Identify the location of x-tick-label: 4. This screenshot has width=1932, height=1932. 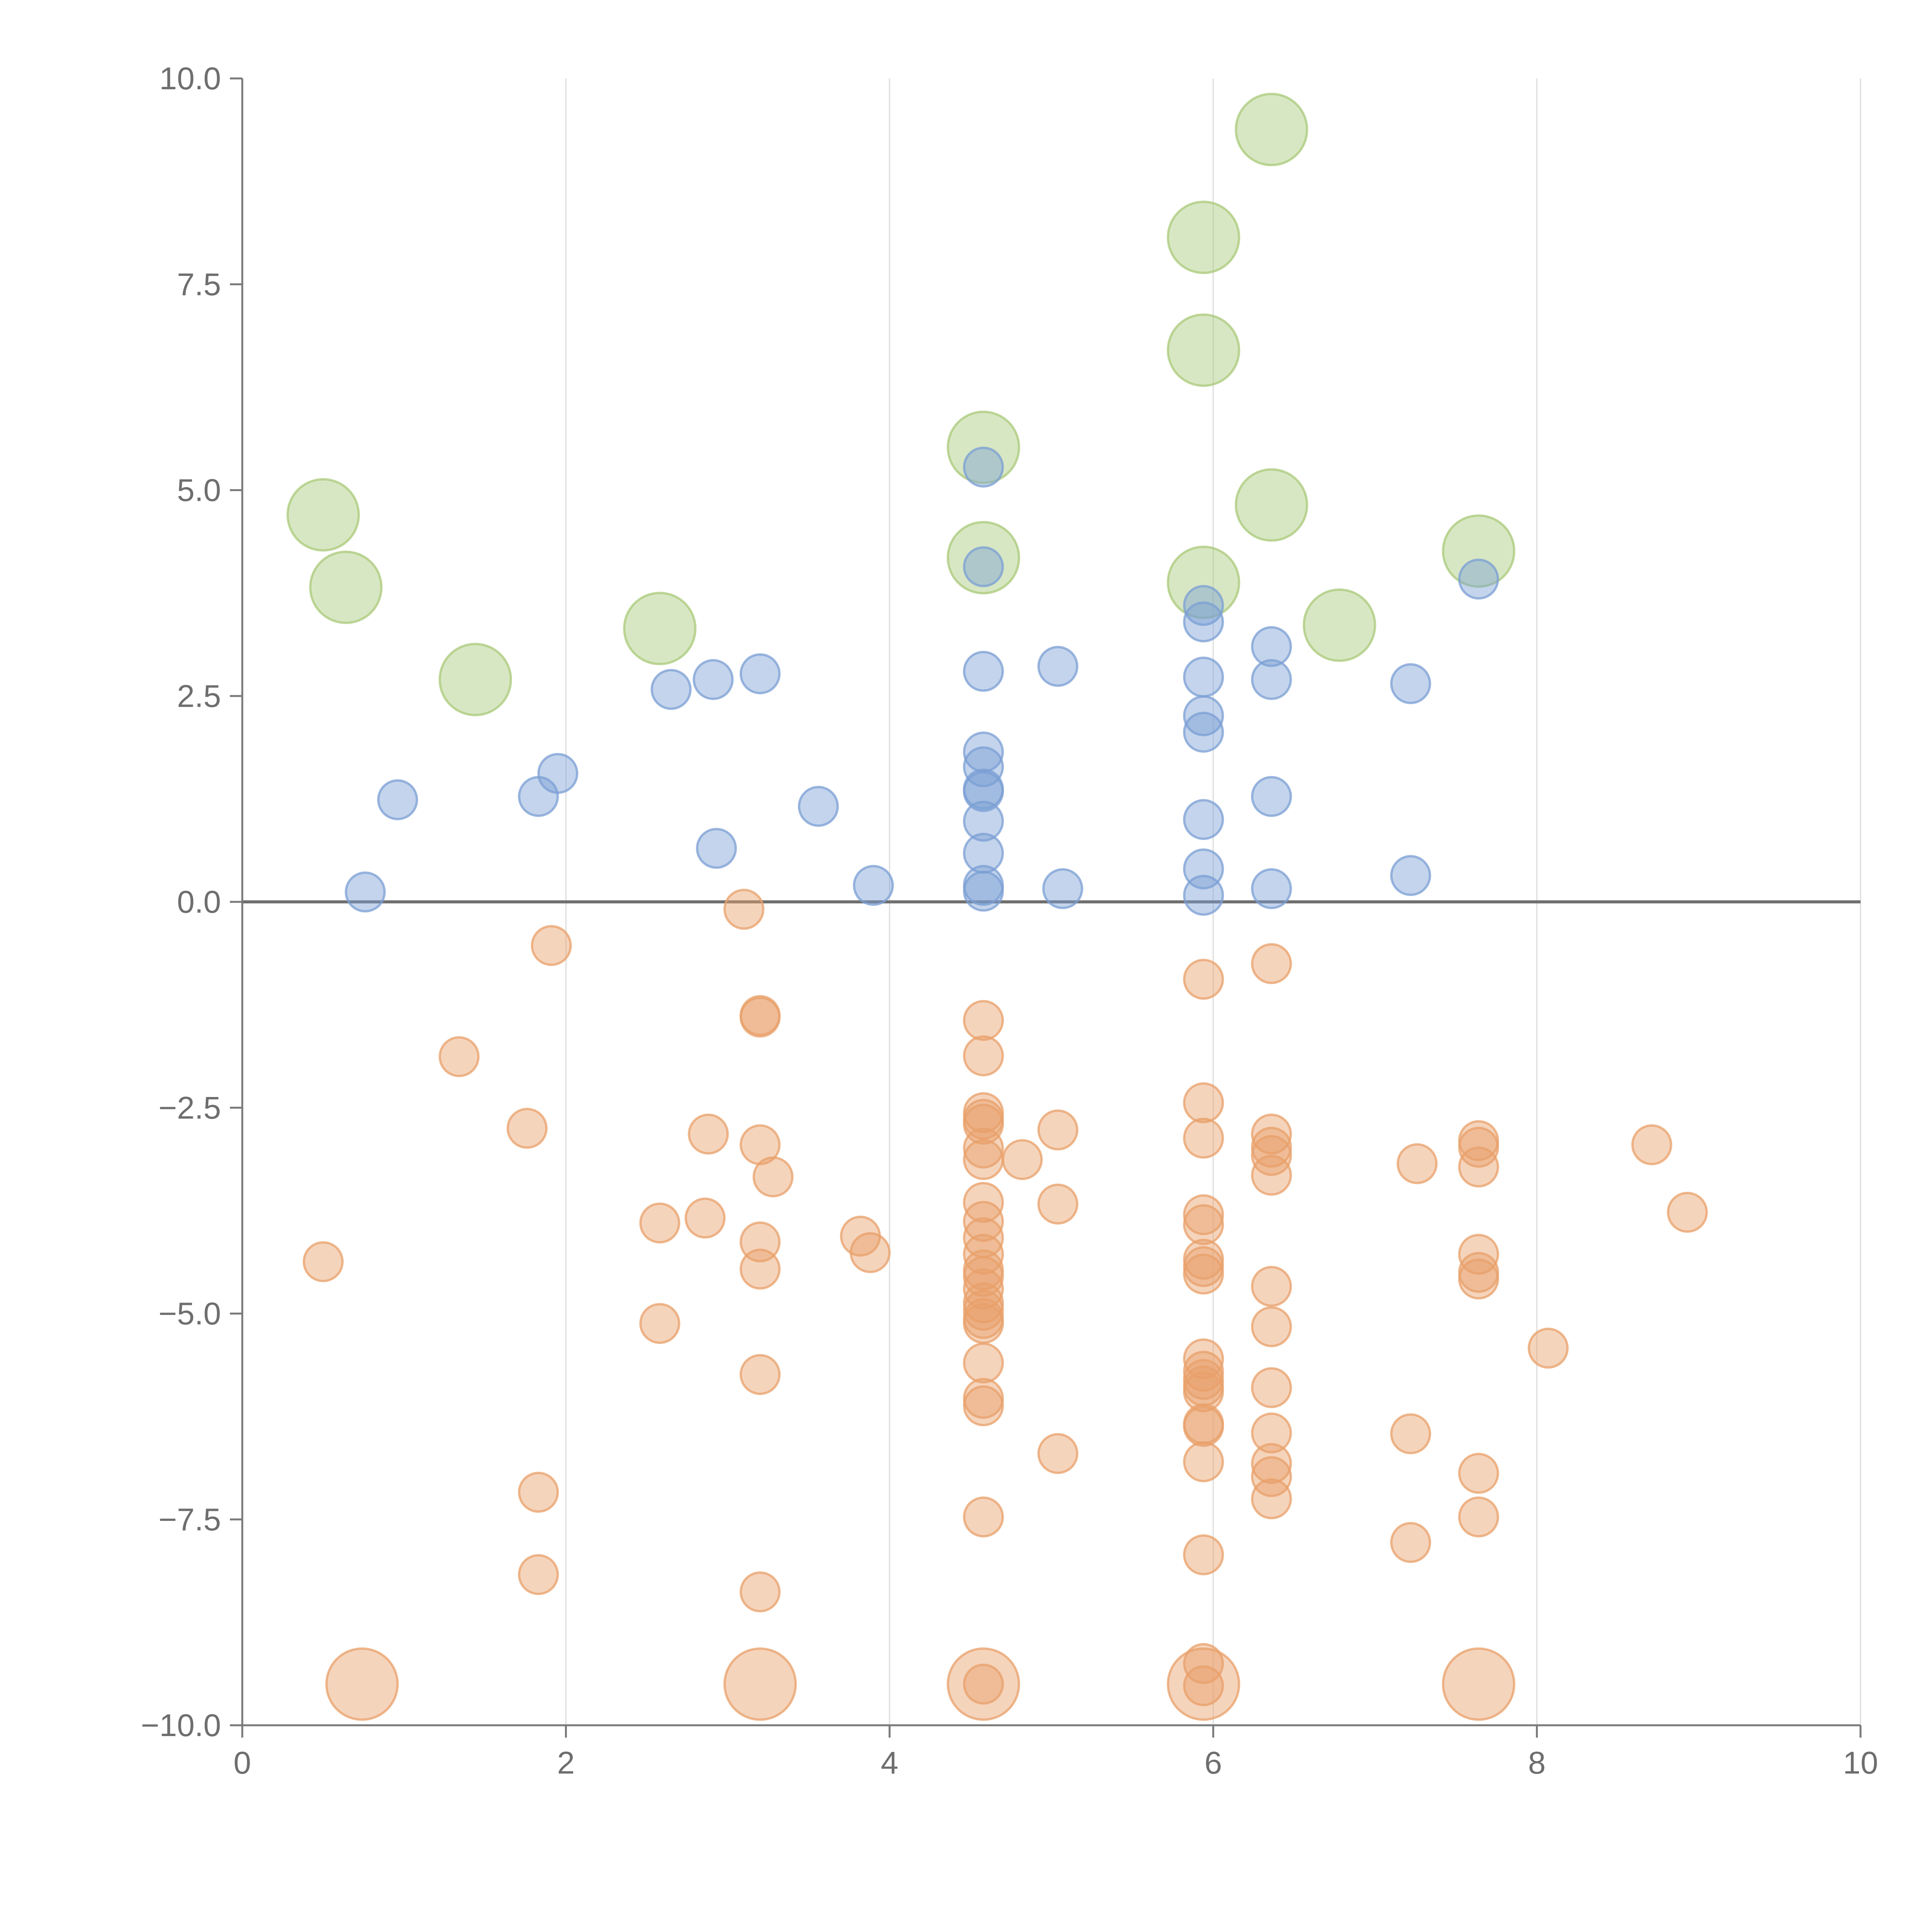
(890, 1763).